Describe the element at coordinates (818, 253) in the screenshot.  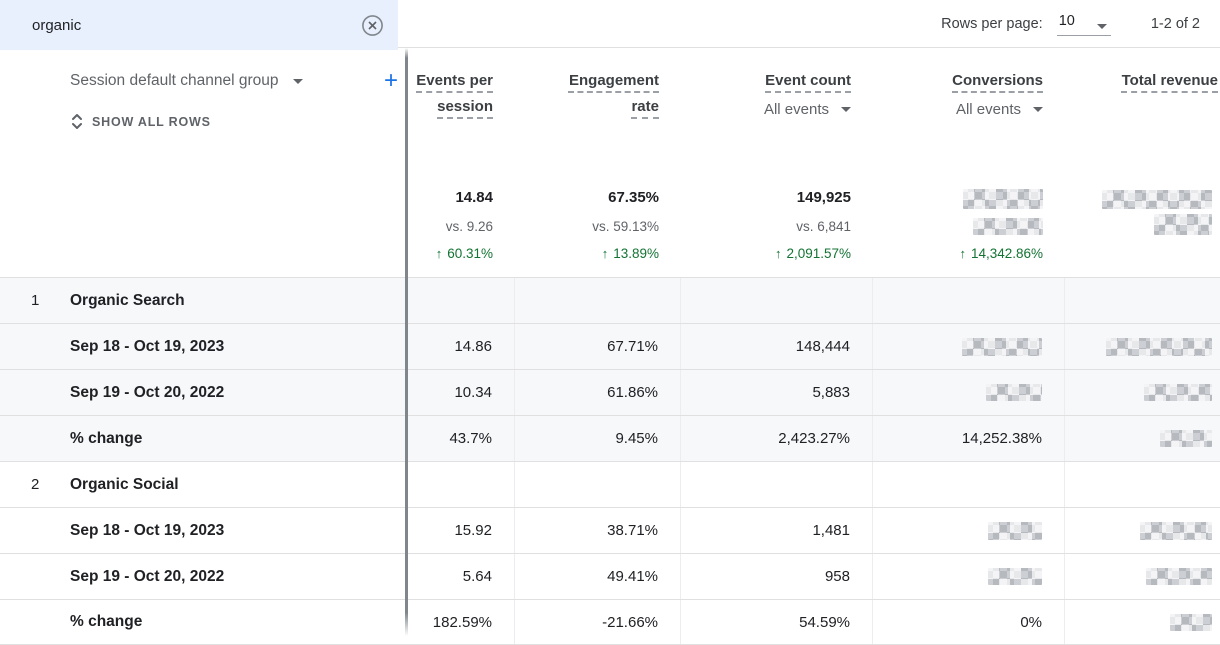
I see `summary-change-value: 2,091.57%` at that location.